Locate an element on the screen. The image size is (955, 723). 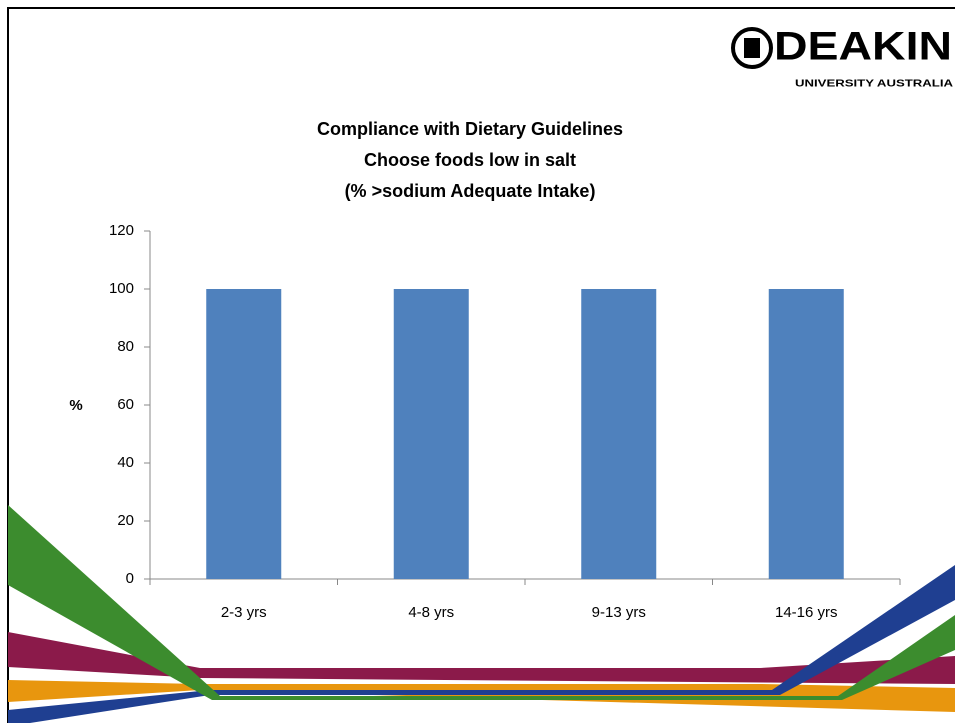
y-tick-label: 120 is located at coordinates (121, 230).